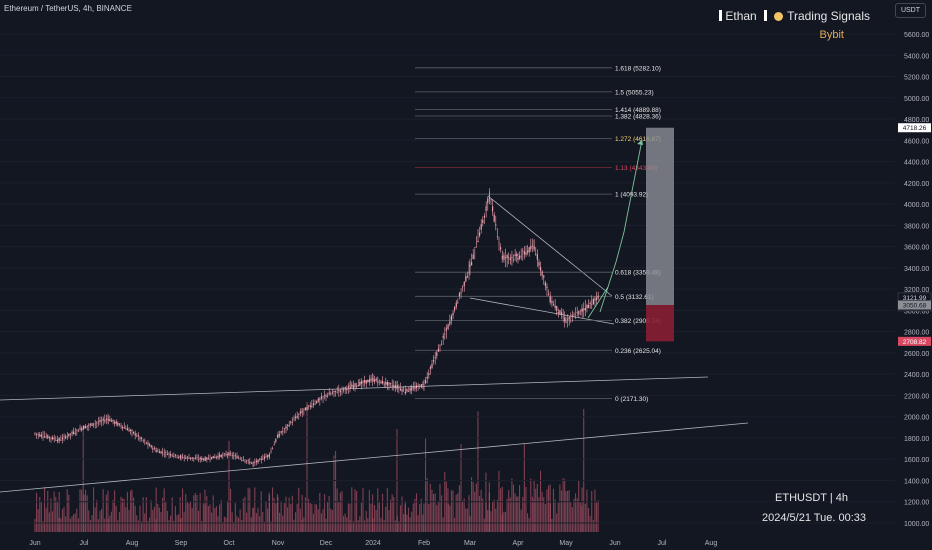 Image resolution: width=932 pixels, height=550 pixels. I want to click on position-zone, so click(660, 234).